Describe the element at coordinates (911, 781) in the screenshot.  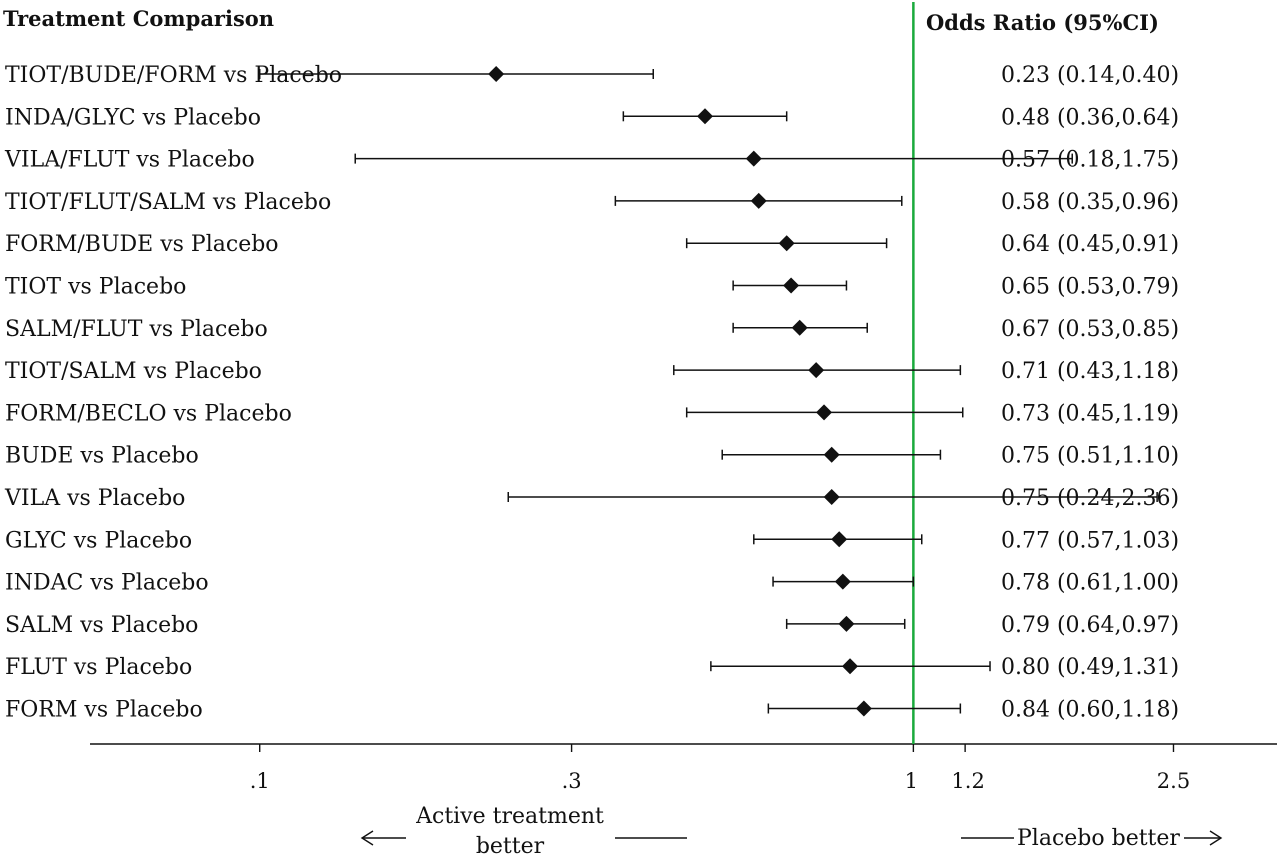
I see `x-tick-label: 1` at that location.